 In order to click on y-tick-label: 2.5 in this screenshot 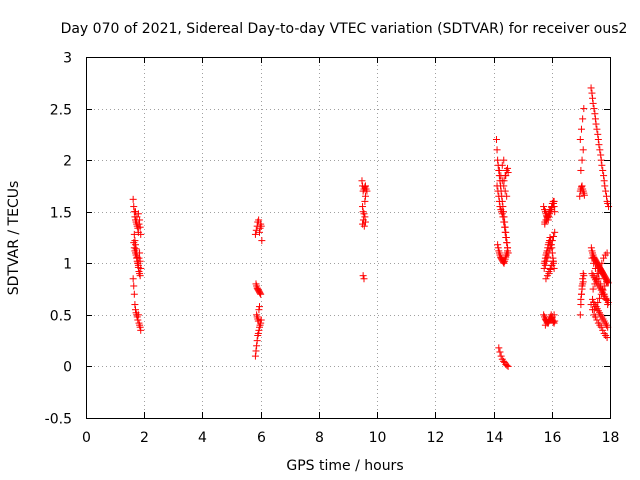, I will do `click(61, 111)`.